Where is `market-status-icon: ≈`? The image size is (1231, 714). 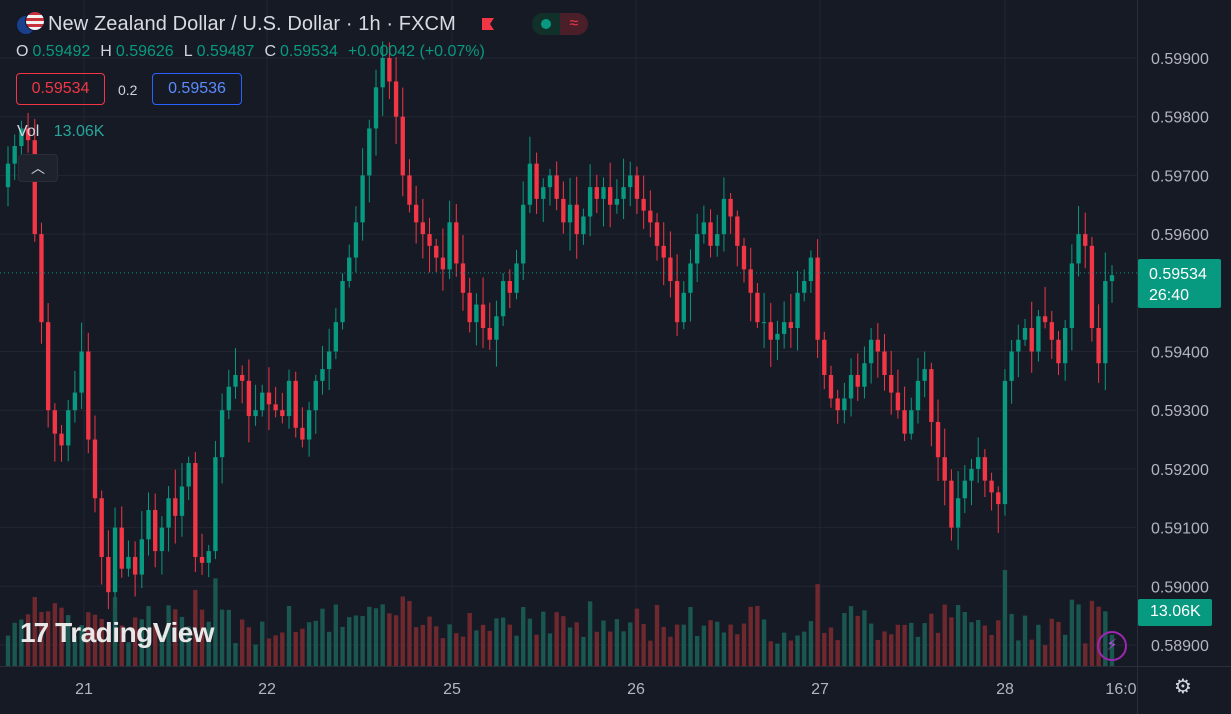
market-status-icon: ≈ is located at coordinates (559, 24).